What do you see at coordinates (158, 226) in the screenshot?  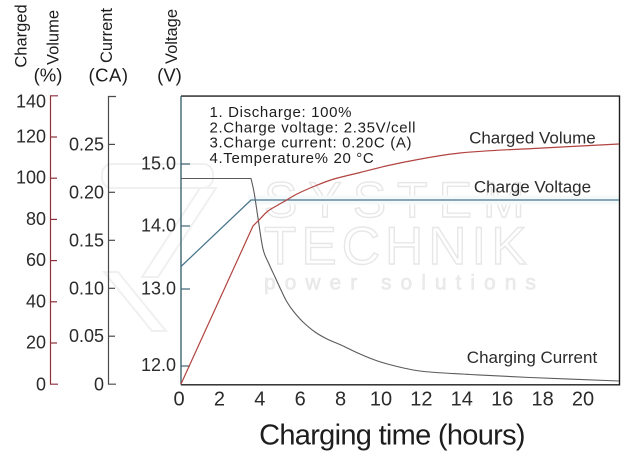 I see `svg-text: 14.0` at bounding box center [158, 226].